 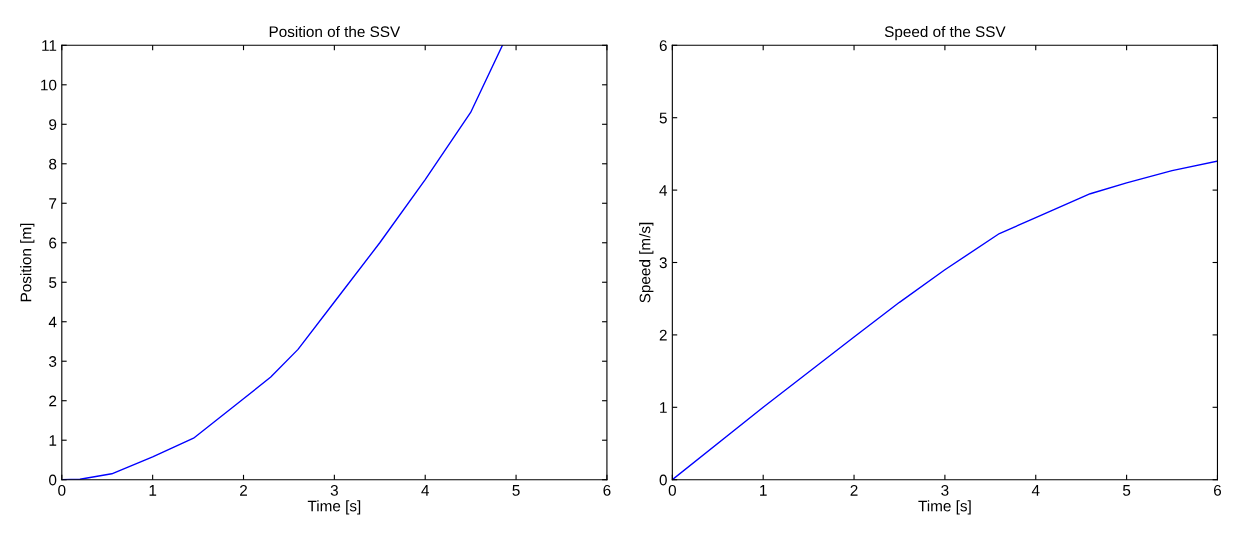 I want to click on y-tick-label: 7, so click(x=53, y=203).